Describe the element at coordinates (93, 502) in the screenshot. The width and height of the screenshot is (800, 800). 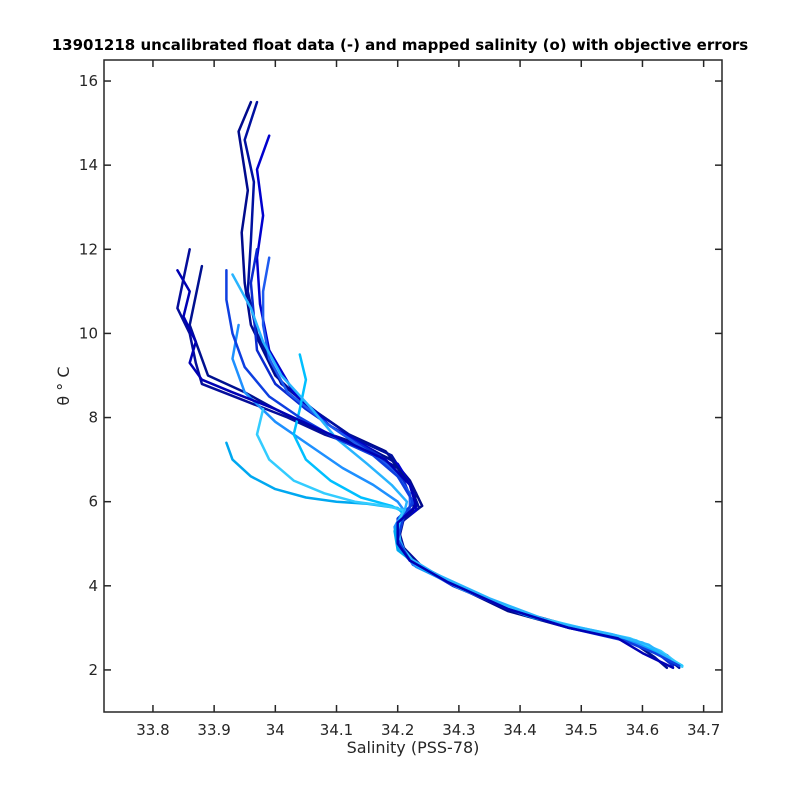
I see `y-tick-label: 6` at that location.